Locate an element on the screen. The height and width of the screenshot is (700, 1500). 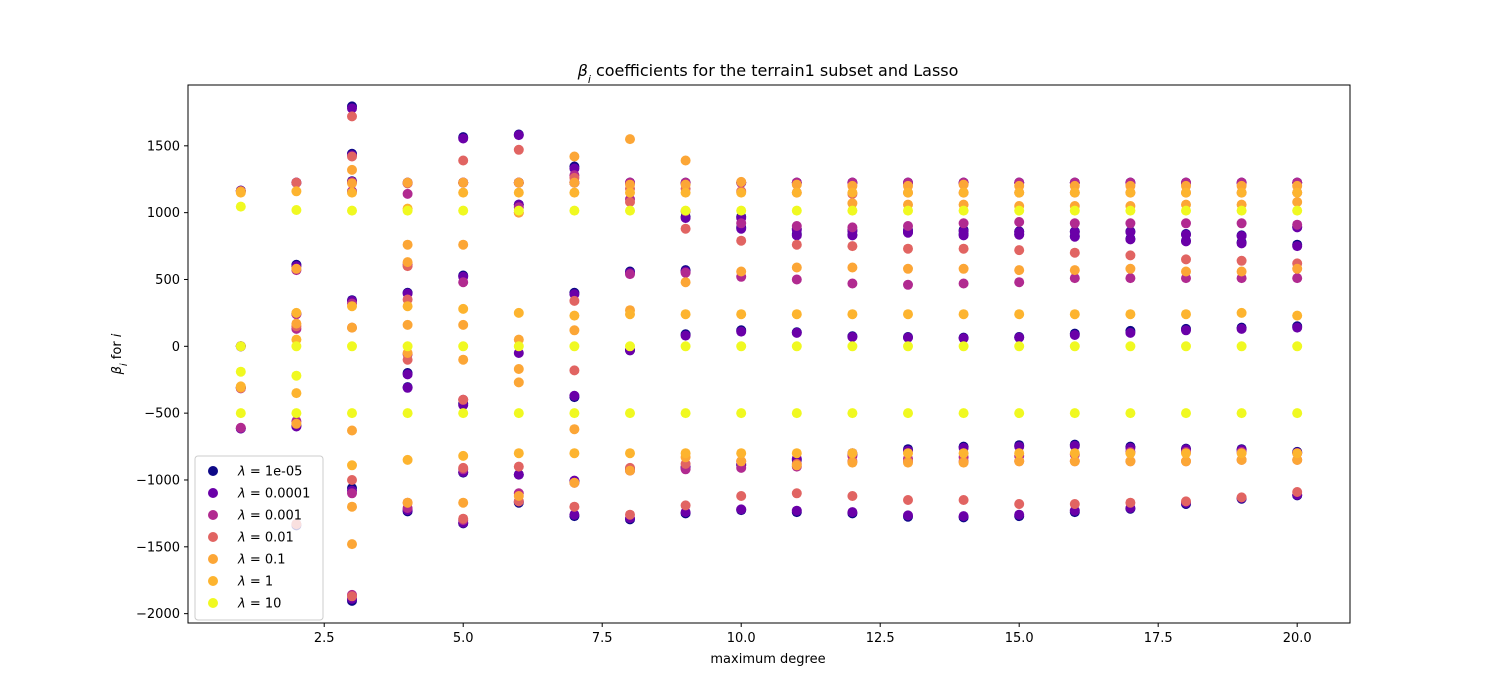
legend-label: λ = 0.01 is located at coordinates (265, 538).